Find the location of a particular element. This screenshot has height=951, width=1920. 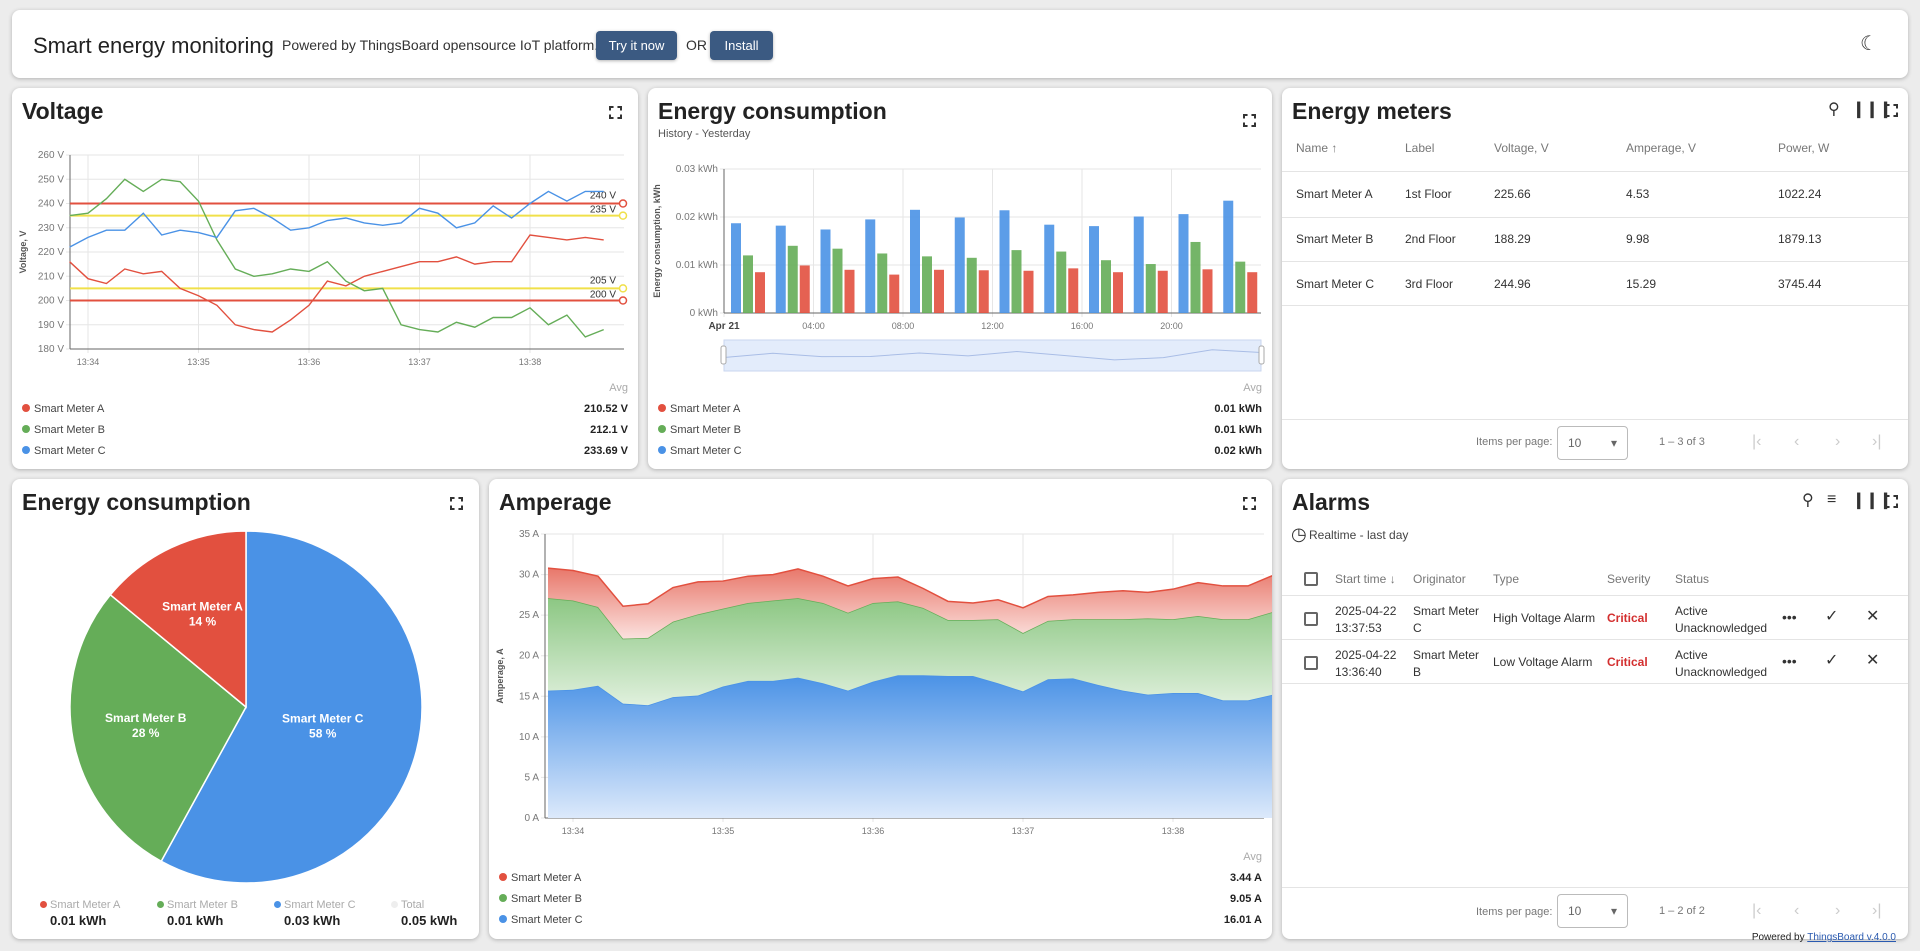

legend-label: Smart Meter B is located at coordinates (699, 430).